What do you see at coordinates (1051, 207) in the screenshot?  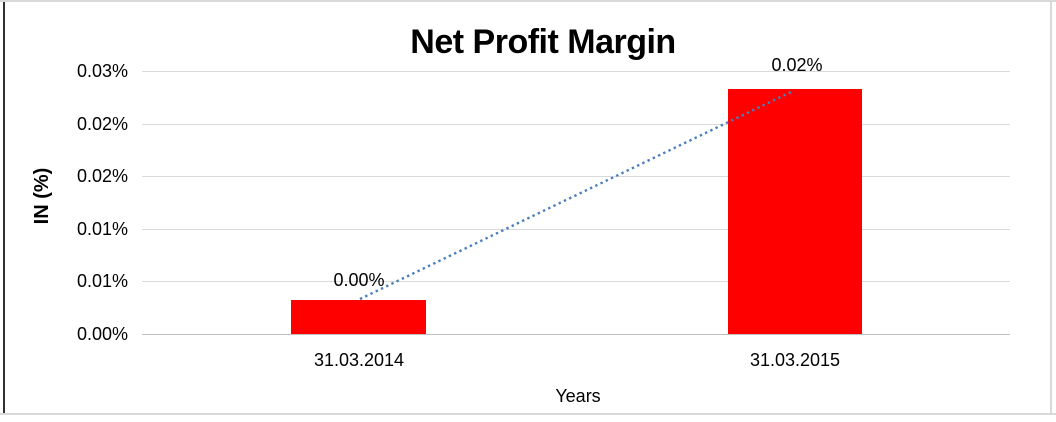 I see `frame-border-right` at bounding box center [1051, 207].